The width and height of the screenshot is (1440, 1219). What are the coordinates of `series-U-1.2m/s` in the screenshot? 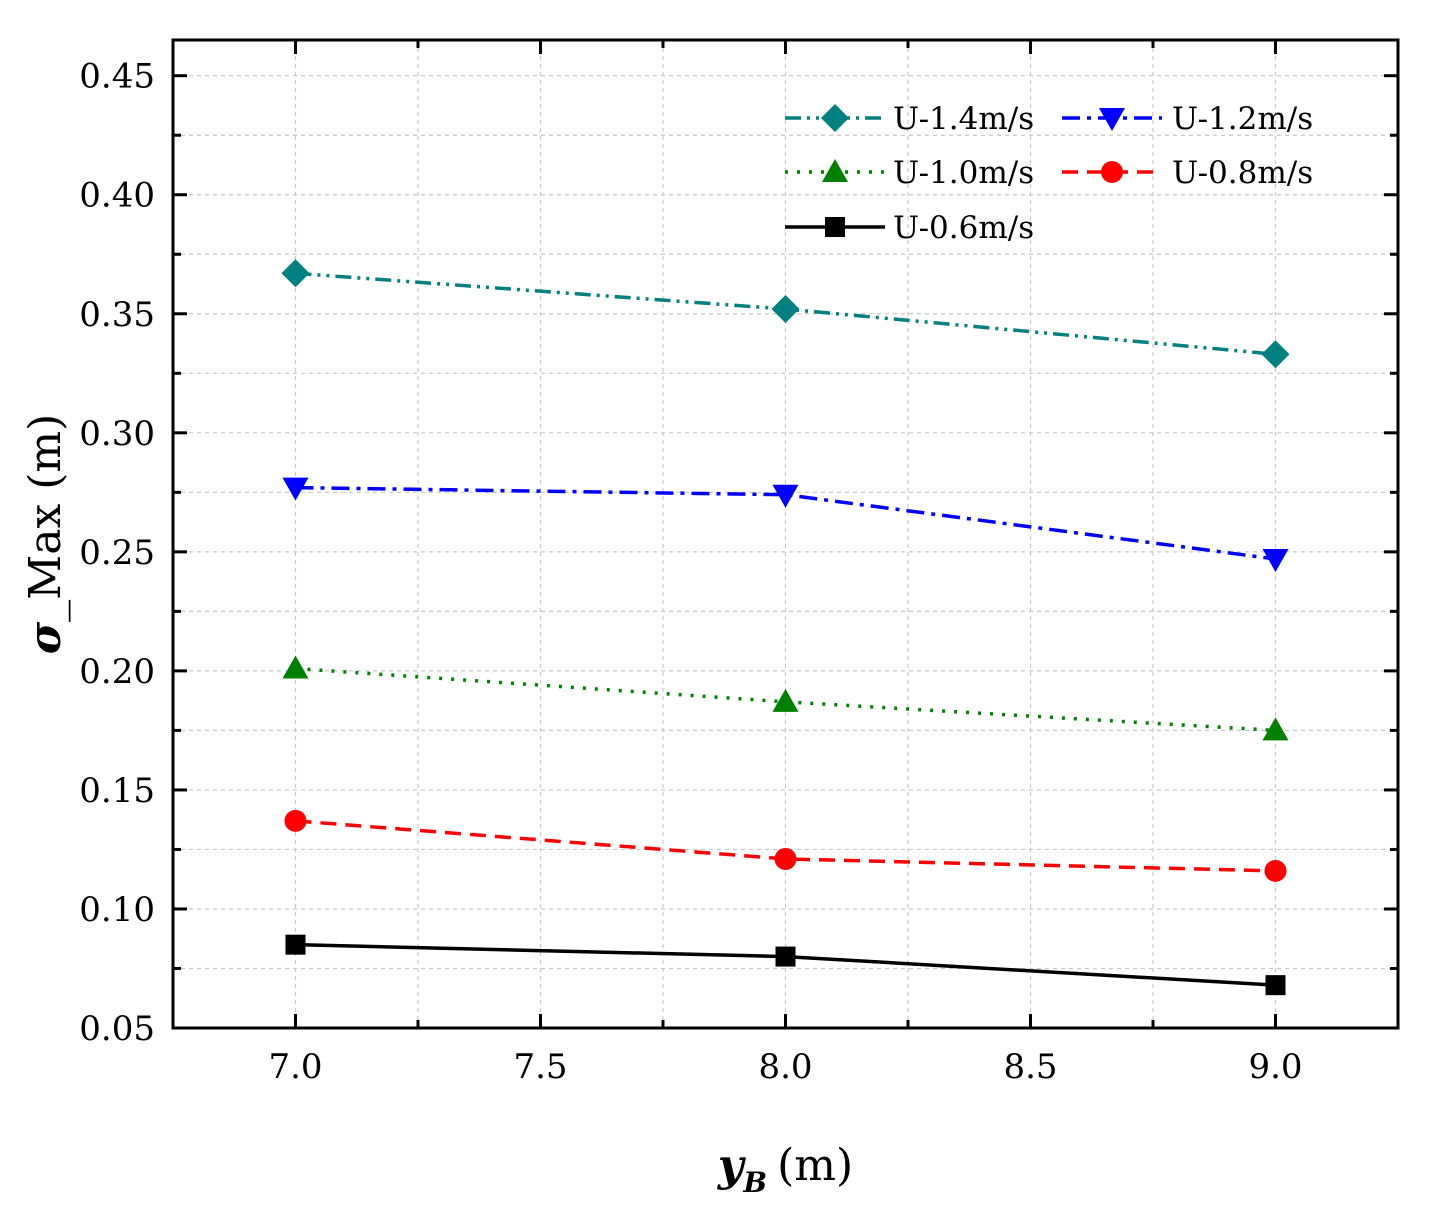 It's located at (785, 524).